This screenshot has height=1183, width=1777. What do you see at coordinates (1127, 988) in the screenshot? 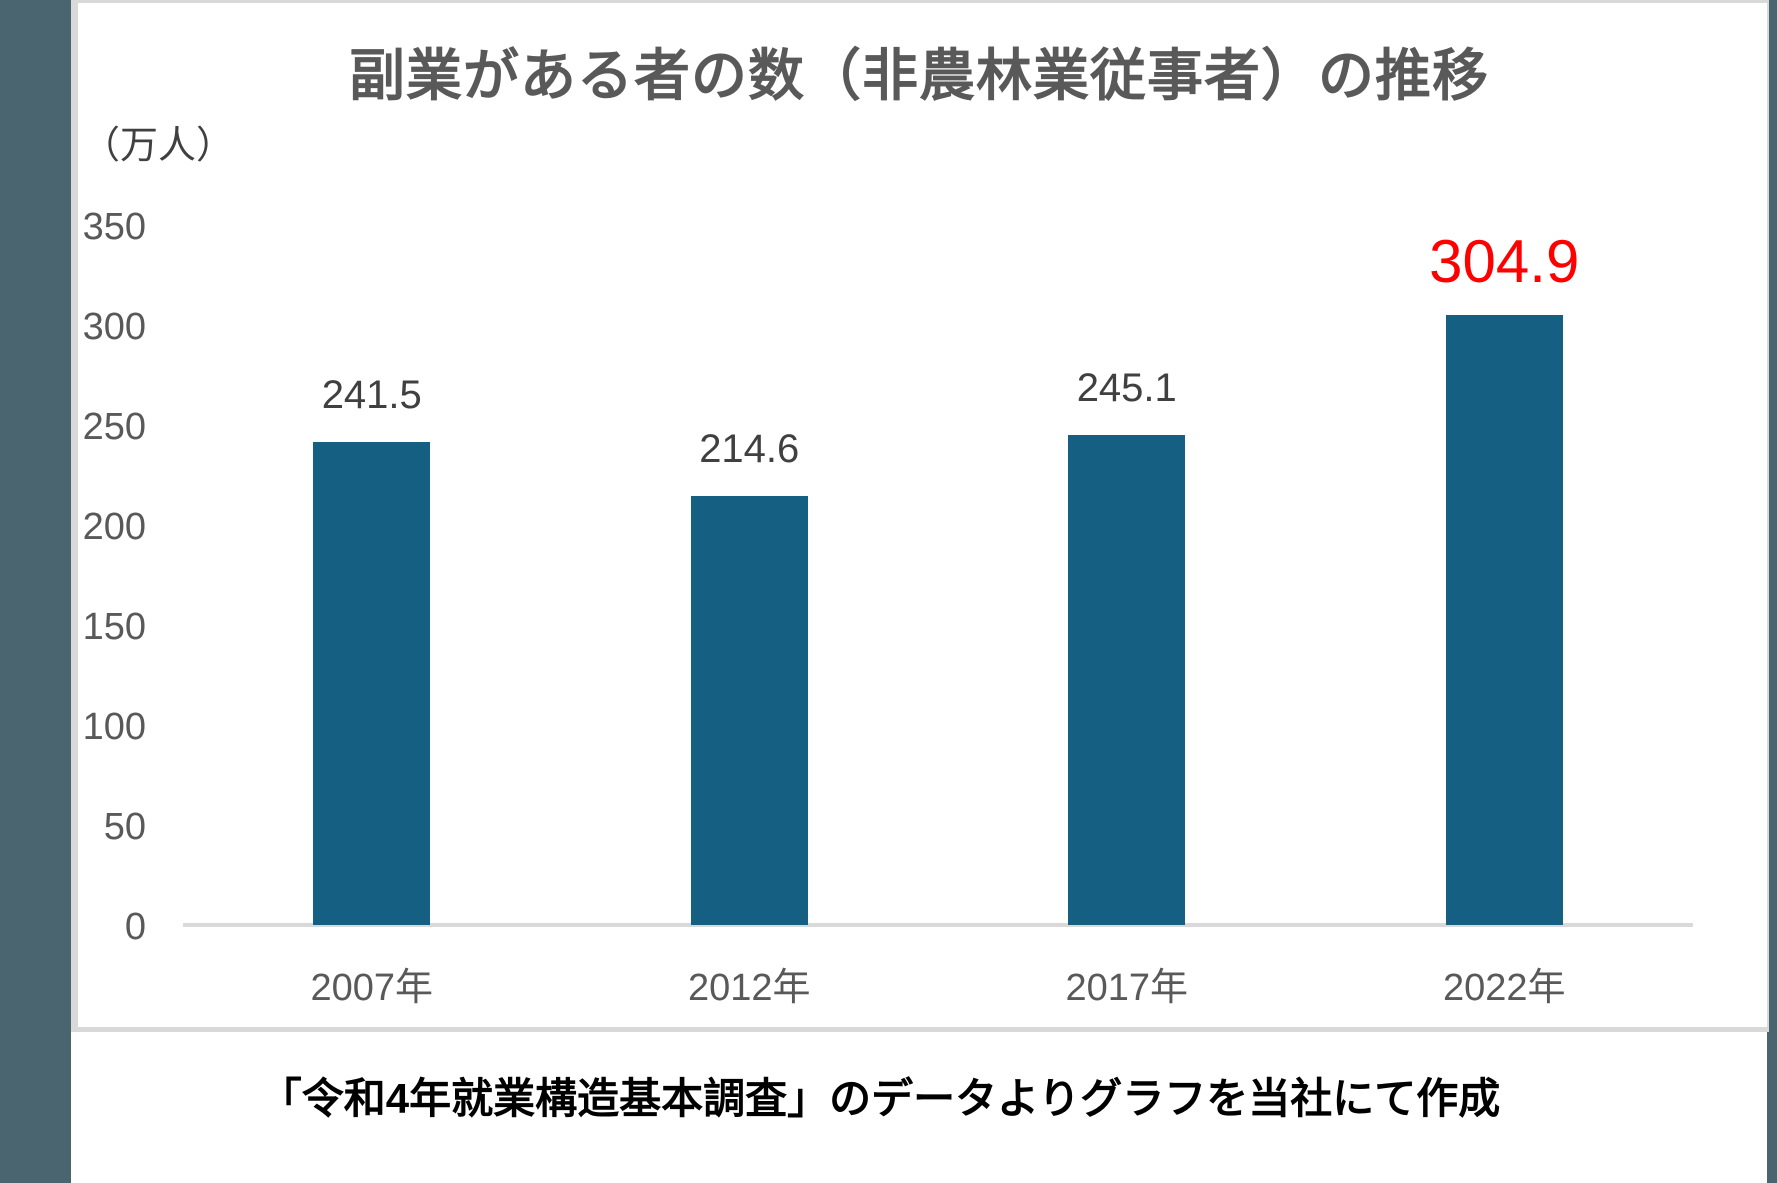
I see `x-tick-label-2017年: 2017年` at bounding box center [1127, 988].